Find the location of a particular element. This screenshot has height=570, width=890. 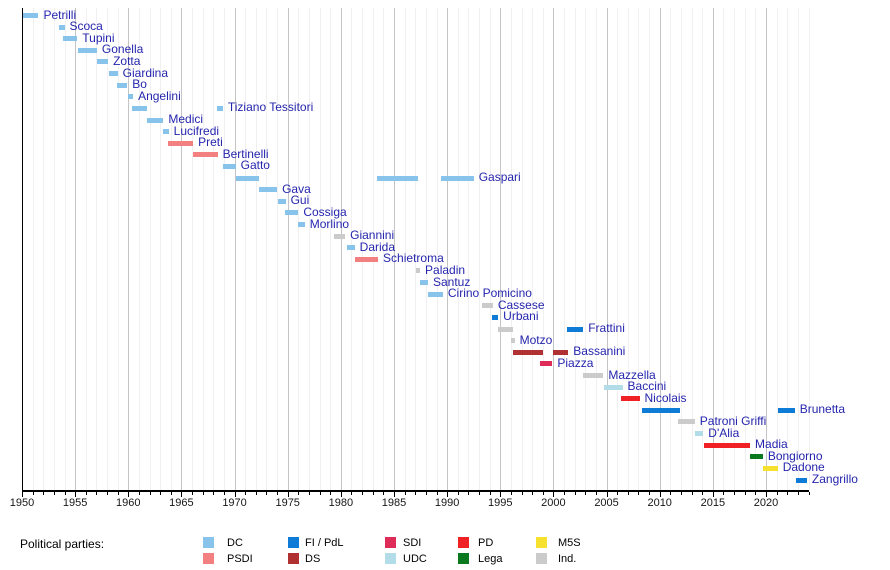

minister-label-santuz: Santuz is located at coordinates (452, 281).